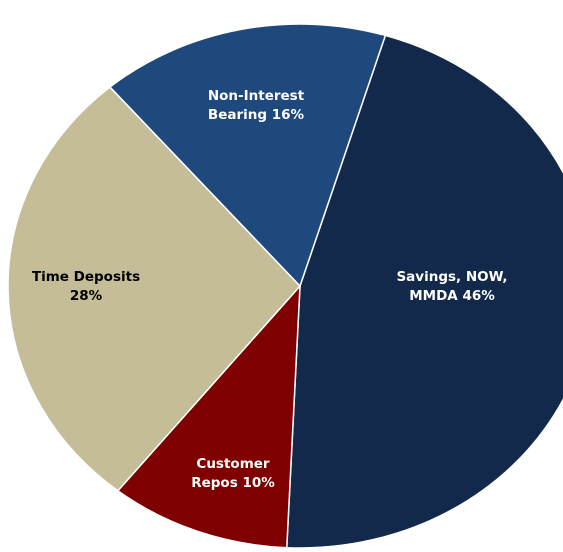  Describe the element at coordinates (478, 296) in the screenshot. I see `value-label: 46%` at that location.